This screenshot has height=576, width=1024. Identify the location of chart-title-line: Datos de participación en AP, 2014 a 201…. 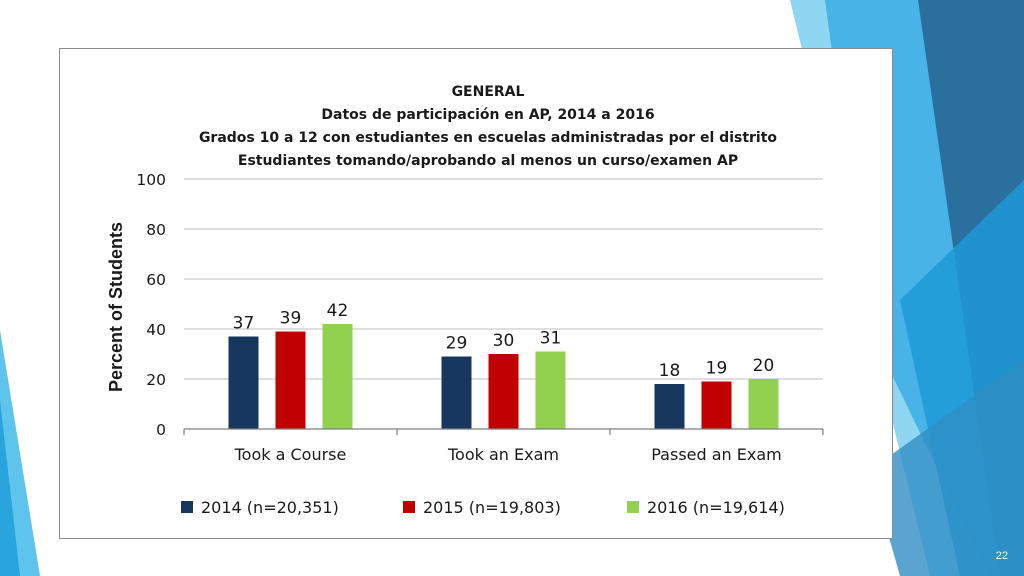
(487, 115).